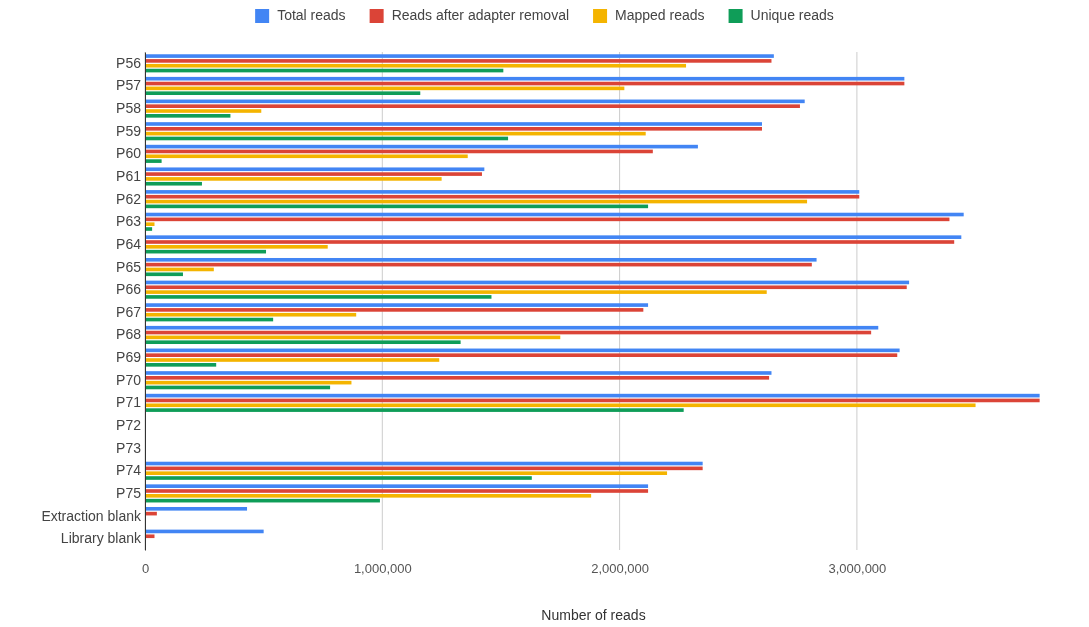 This screenshot has width=1089, height=627. What do you see at coordinates (129, 470) in the screenshot?
I see `y-tick-label: P74` at bounding box center [129, 470].